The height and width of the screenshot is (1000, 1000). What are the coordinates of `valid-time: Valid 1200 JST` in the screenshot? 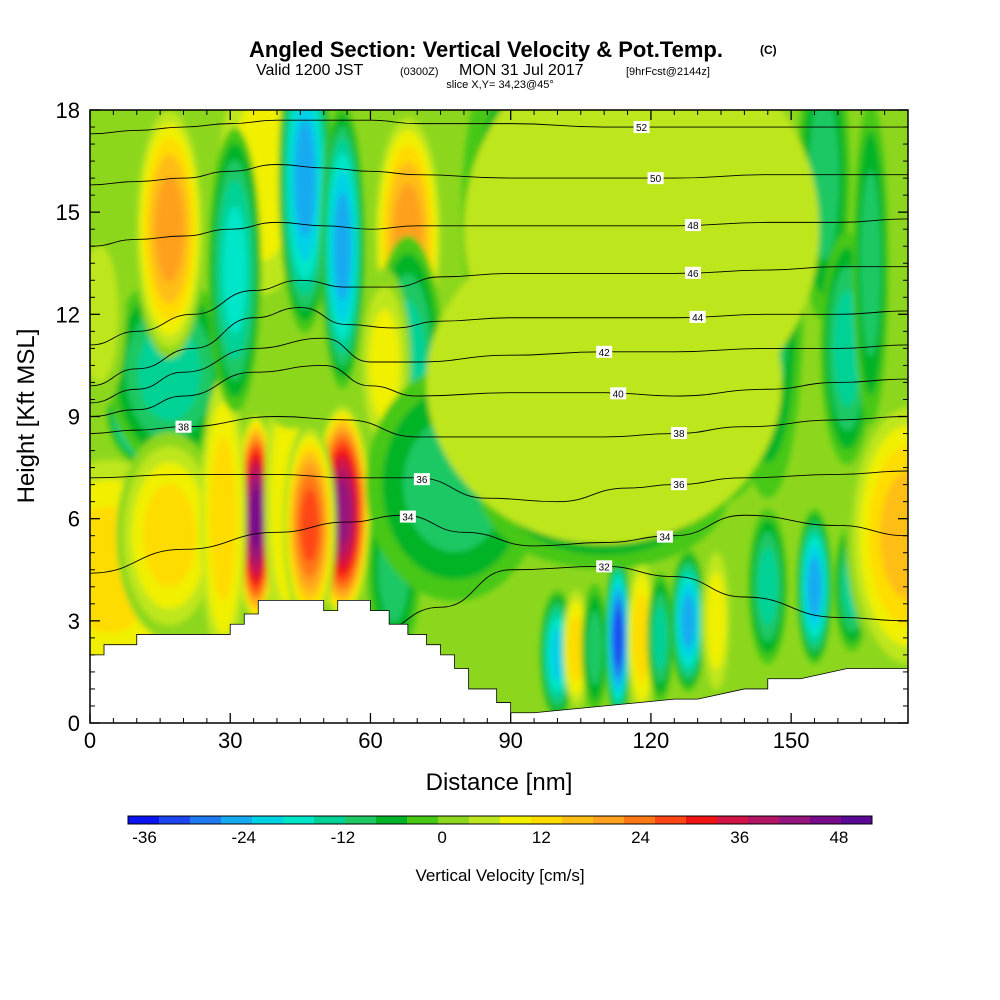 It's located at (310, 70).